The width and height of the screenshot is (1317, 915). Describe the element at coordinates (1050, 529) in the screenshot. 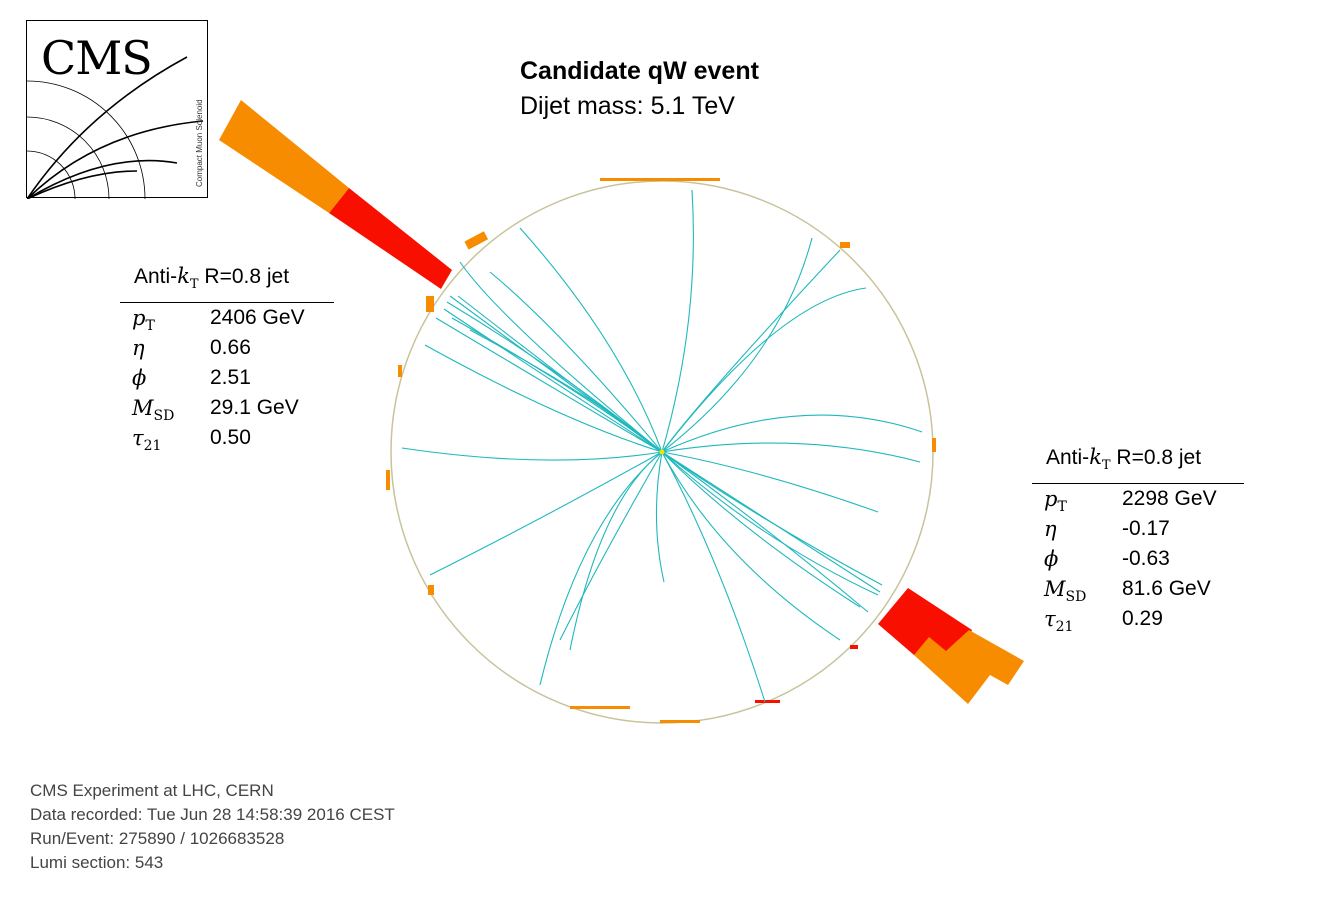

I see `jet2-symbol: η` at that location.